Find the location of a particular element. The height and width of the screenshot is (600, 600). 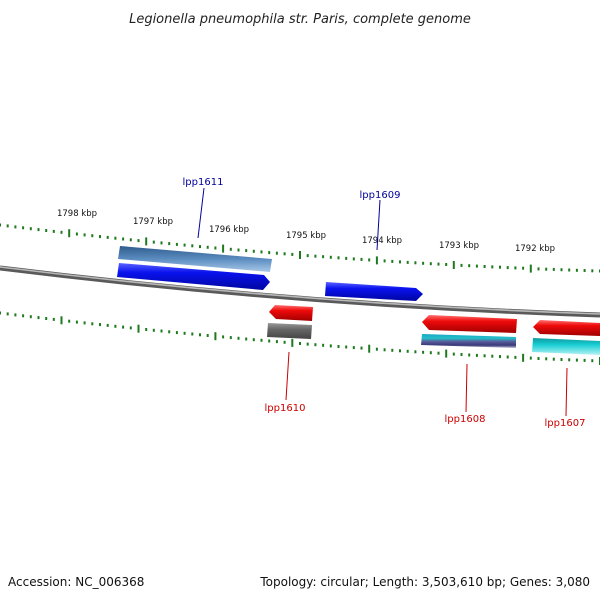

stacked-feature-lpp1608 is located at coordinates (468, 341).